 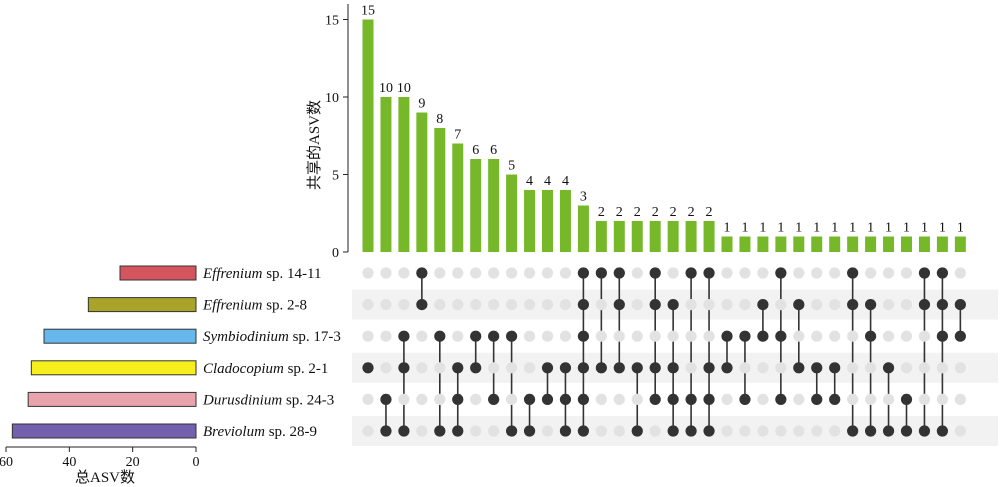 What do you see at coordinates (475, 150) in the screenshot?
I see `bar-value-label: 6` at bounding box center [475, 150].